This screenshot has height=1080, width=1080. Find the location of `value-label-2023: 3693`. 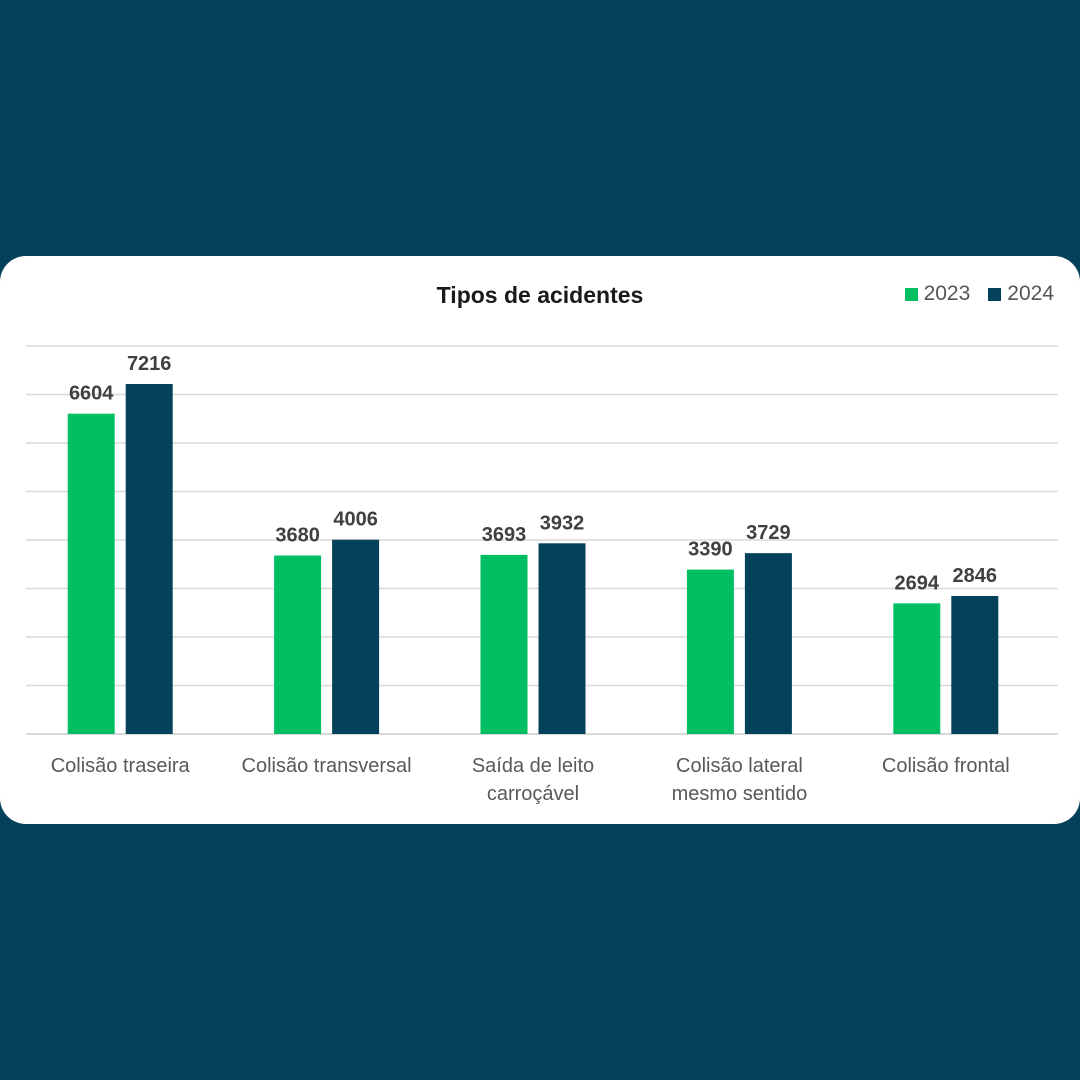

value-label-2023: 3693 is located at coordinates (504, 535).